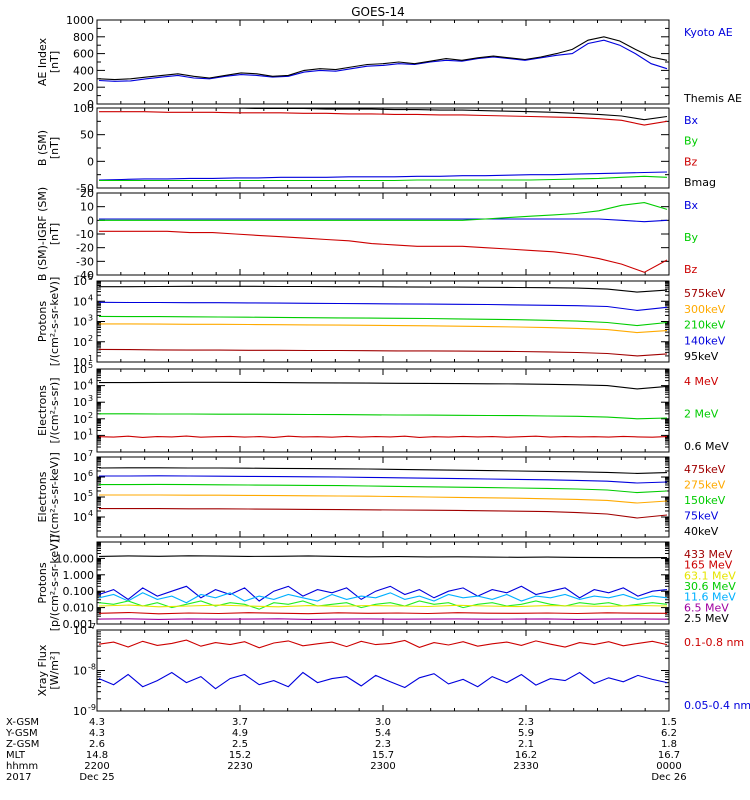 The image size is (750, 800). Describe the element at coordinates (691, 120) in the screenshot. I see `legend-label: Bx` at that location.